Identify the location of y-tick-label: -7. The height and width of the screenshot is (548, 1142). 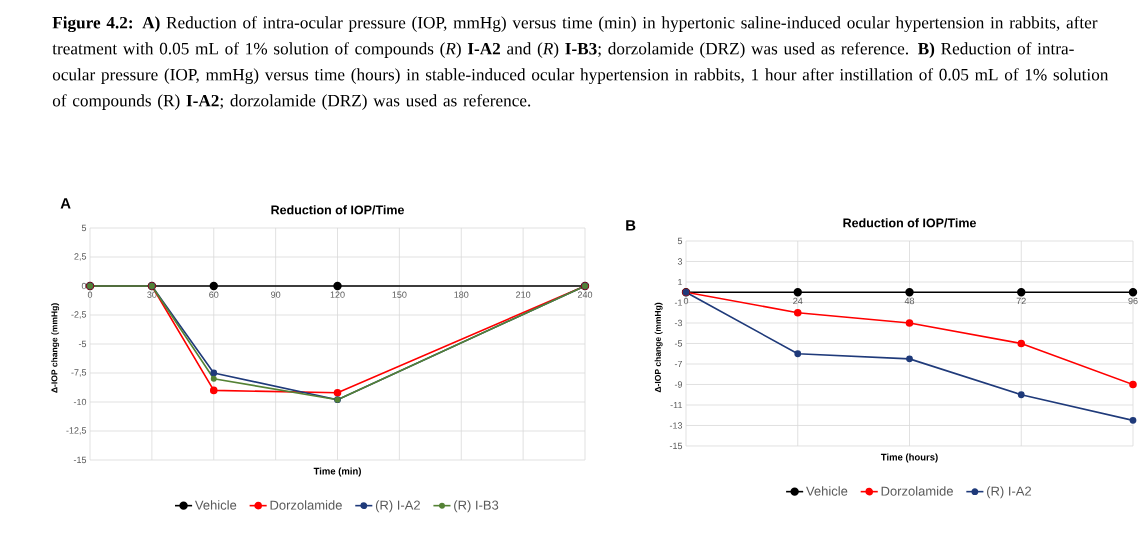
(678, 364).